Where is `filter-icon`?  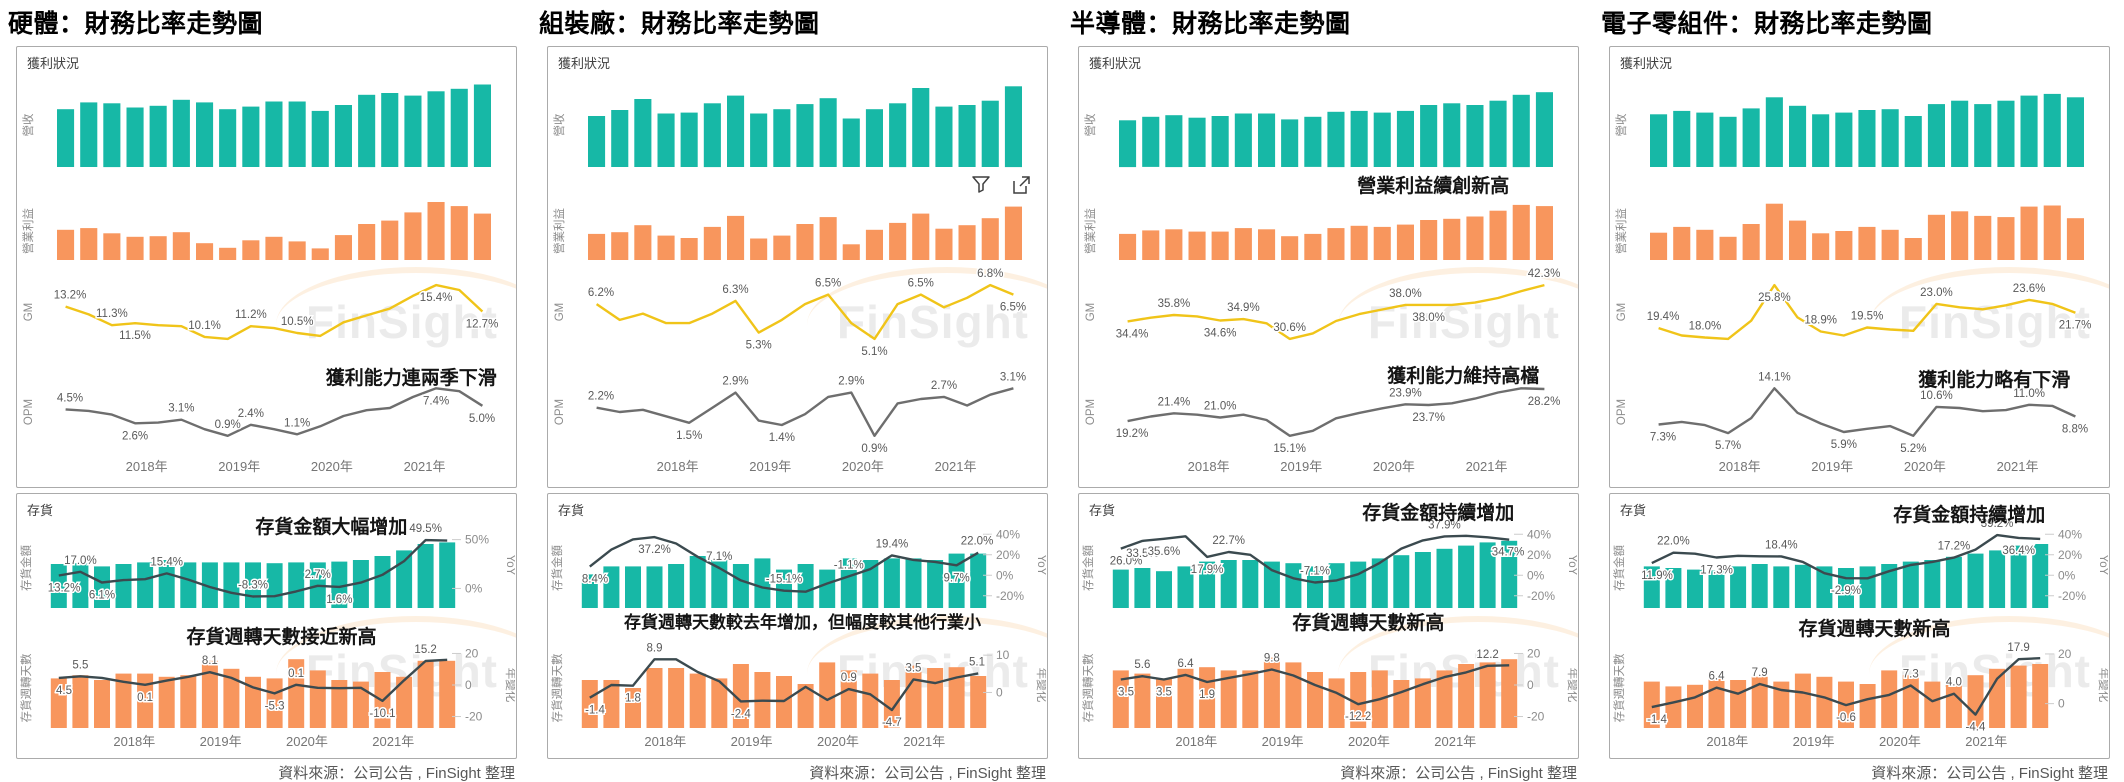 filter-icon is located at coordinates (981, 185).